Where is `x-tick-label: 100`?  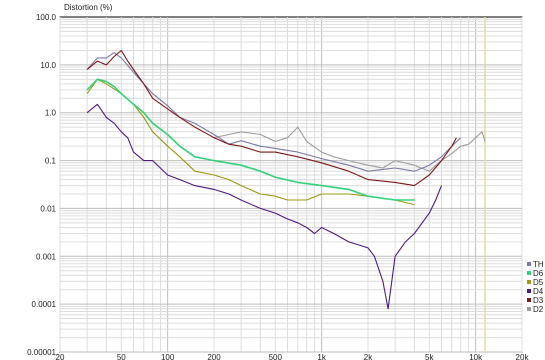 x-tick-label: 100 is located at coordinates (168, 356).